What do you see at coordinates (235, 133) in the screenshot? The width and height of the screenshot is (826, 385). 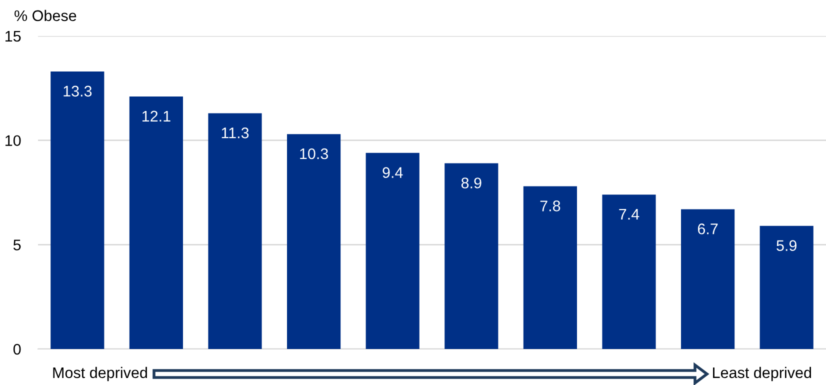 I see `data-label: 11.3` at bounding box center [235, 133].